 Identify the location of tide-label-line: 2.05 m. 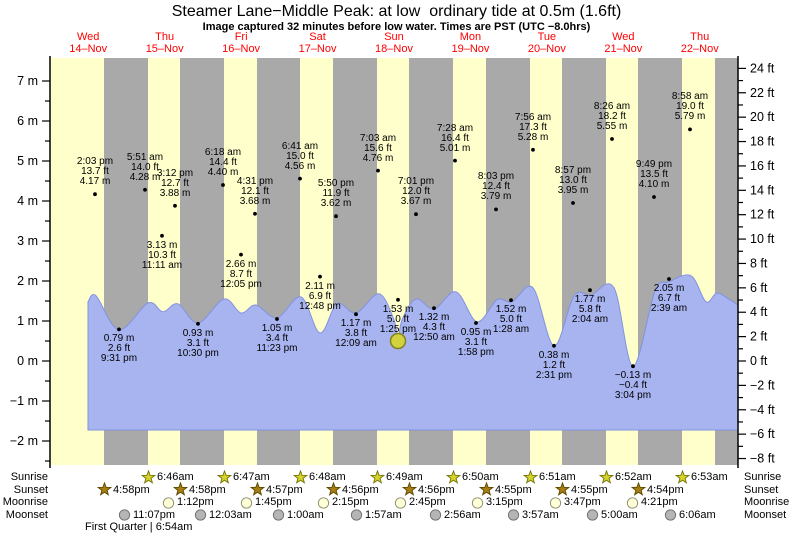
(669, 288).